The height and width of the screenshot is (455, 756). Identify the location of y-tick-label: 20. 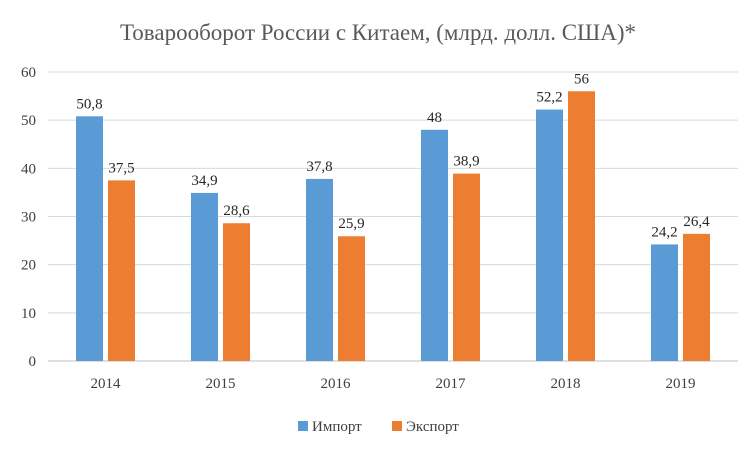
(28, 266).